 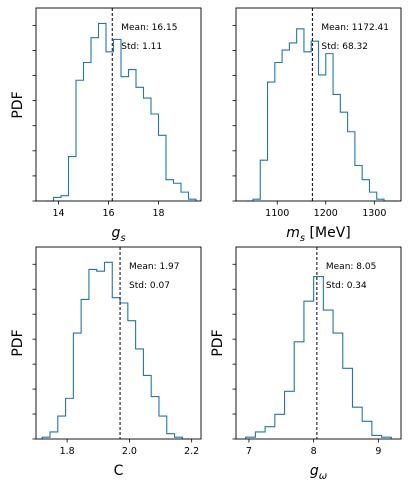 I want to click on x-tick-label: 16, so click(x=108, y=213).